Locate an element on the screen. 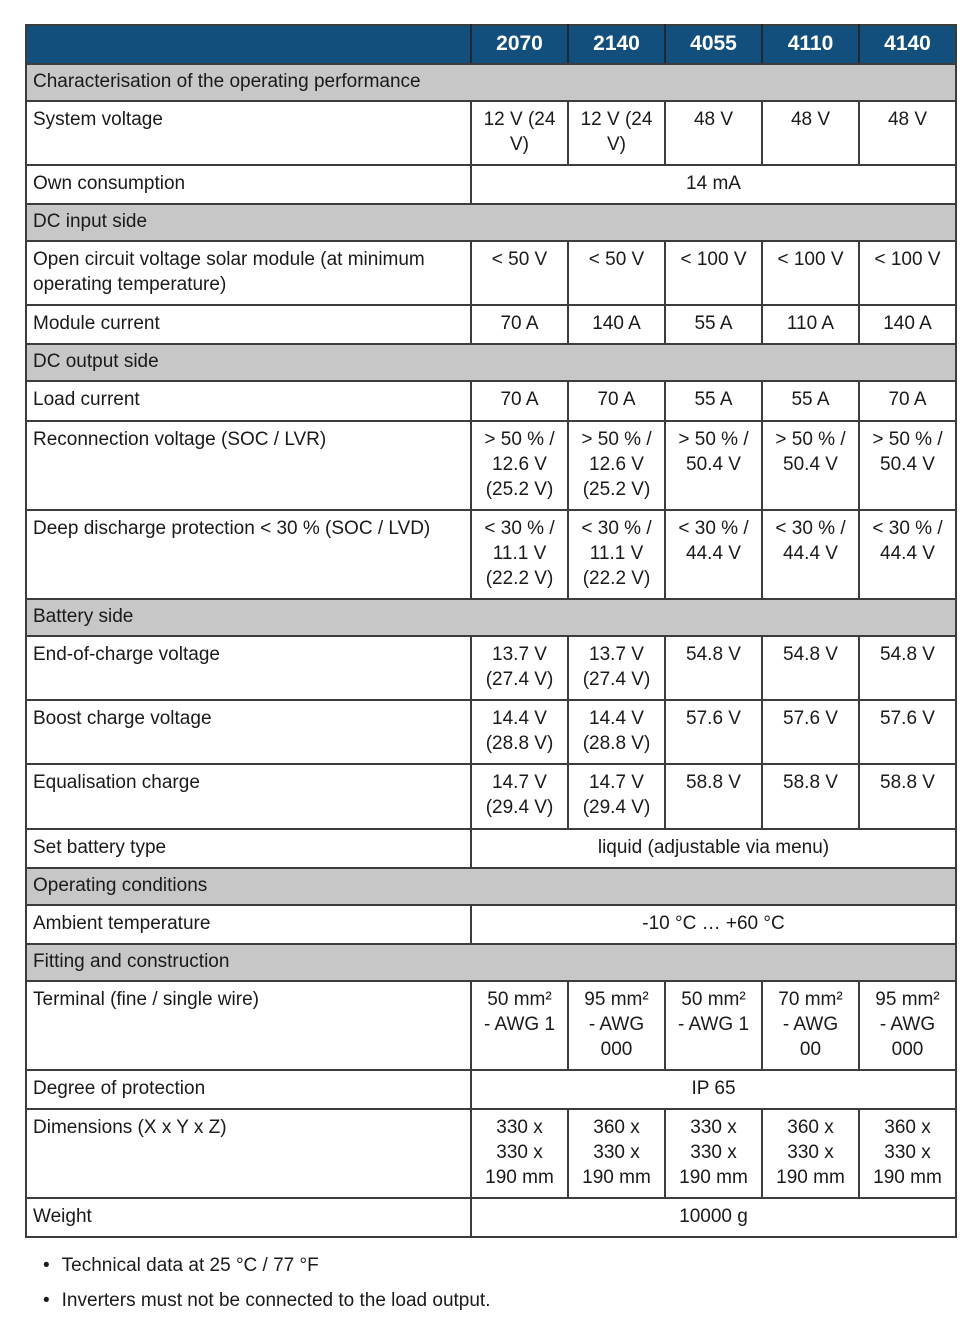 The image size is (980, 1338). section-label: Battery side is located at coordinates (491, 617).